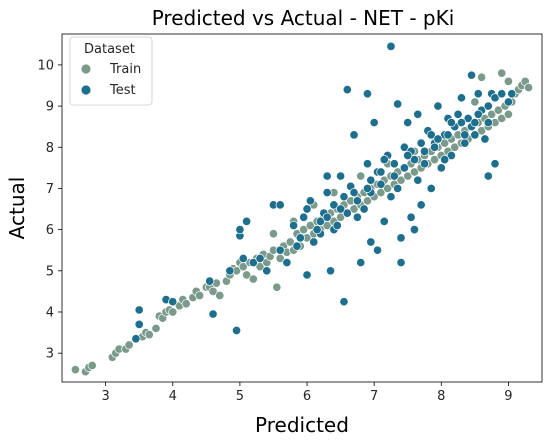 The image size is (550, 440). Describe the element at coordinates (303, 18) in the screenshot. I see `chart-title: Predicted vs Actual - NET - pKi` at that location.